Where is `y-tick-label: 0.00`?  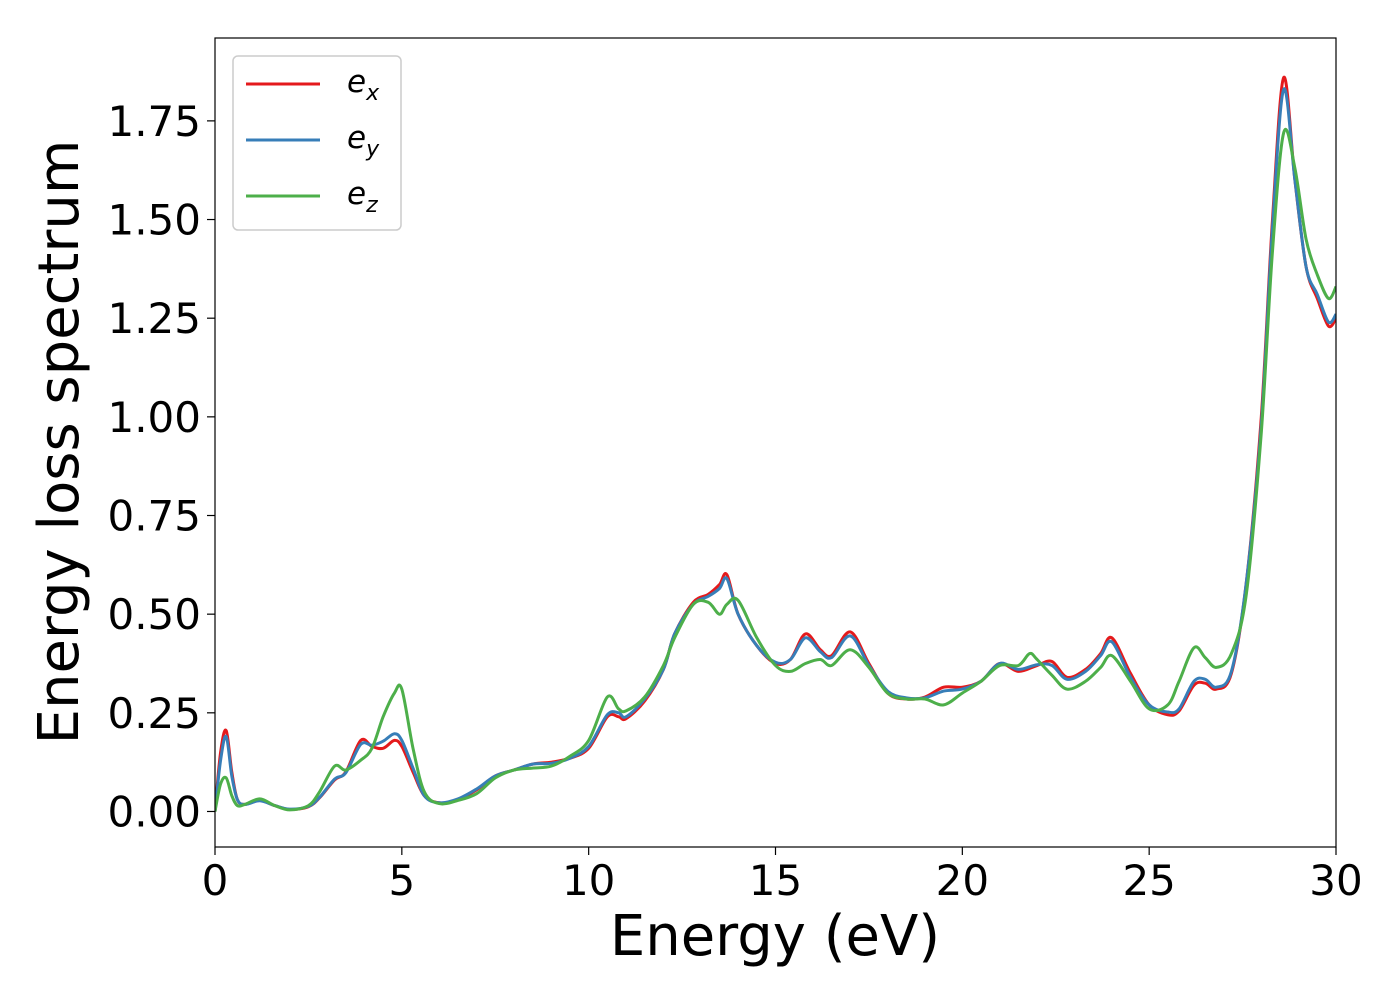
y-tick-label: 0.00 is located at coordinates (154, 811).